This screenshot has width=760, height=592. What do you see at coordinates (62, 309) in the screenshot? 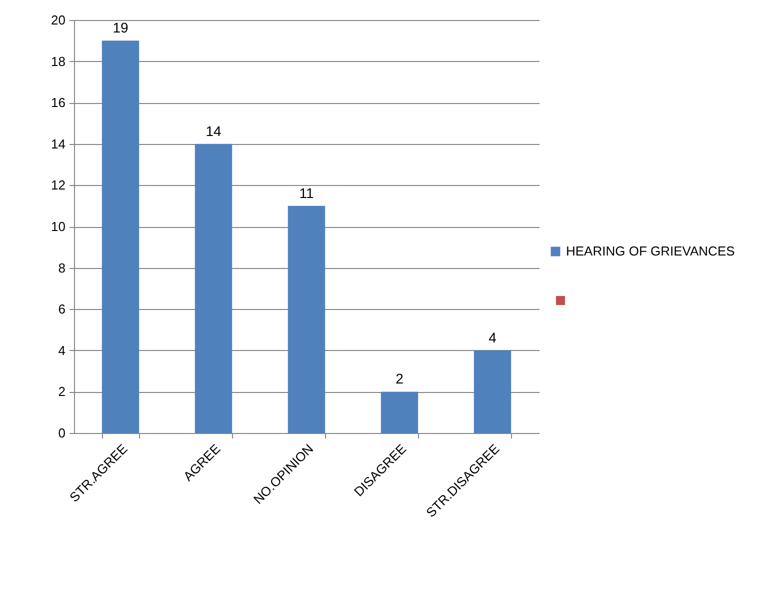
I see `y-tick-label: 6` at bounding box center [62, 309].